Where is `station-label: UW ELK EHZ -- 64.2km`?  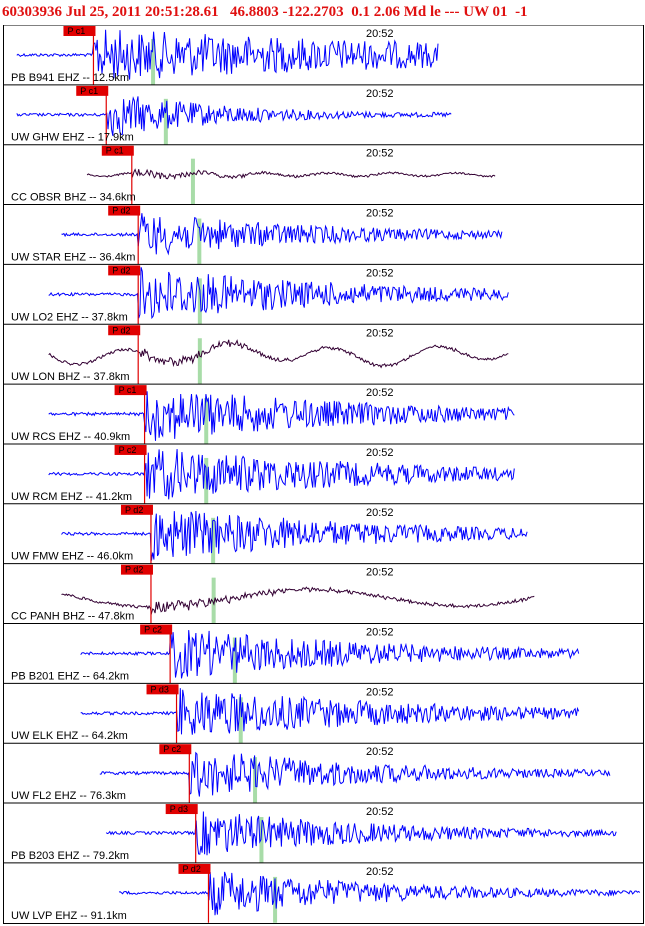 station-label: UW ELK EHZ -- 64.2km is located at coordinates (69, 736).